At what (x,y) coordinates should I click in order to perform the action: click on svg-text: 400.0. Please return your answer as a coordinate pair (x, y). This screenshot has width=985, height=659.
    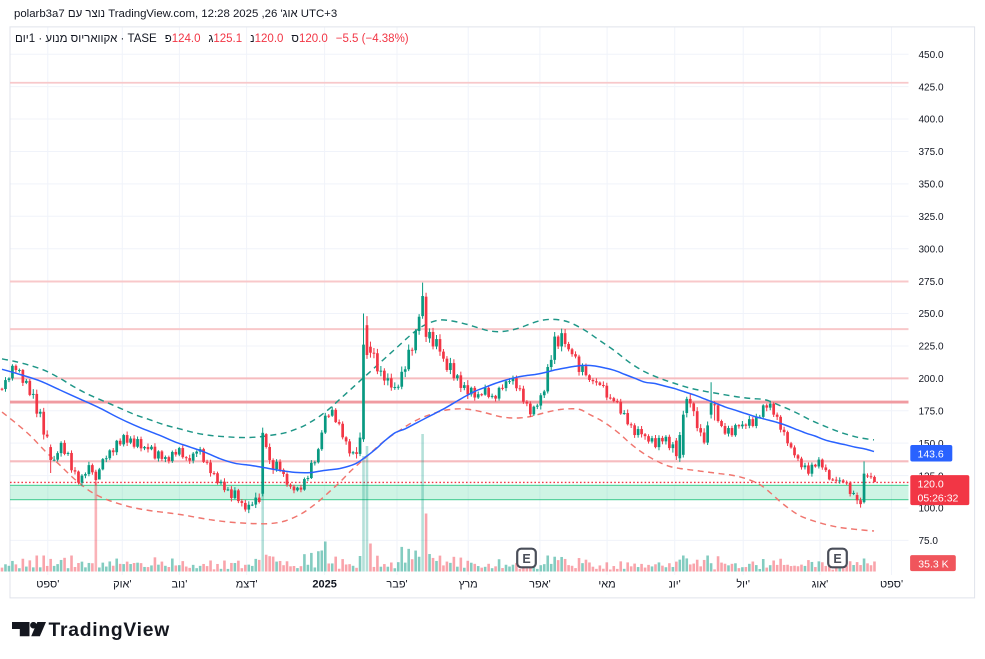
    Looking at the image, I should click on (931, 120).